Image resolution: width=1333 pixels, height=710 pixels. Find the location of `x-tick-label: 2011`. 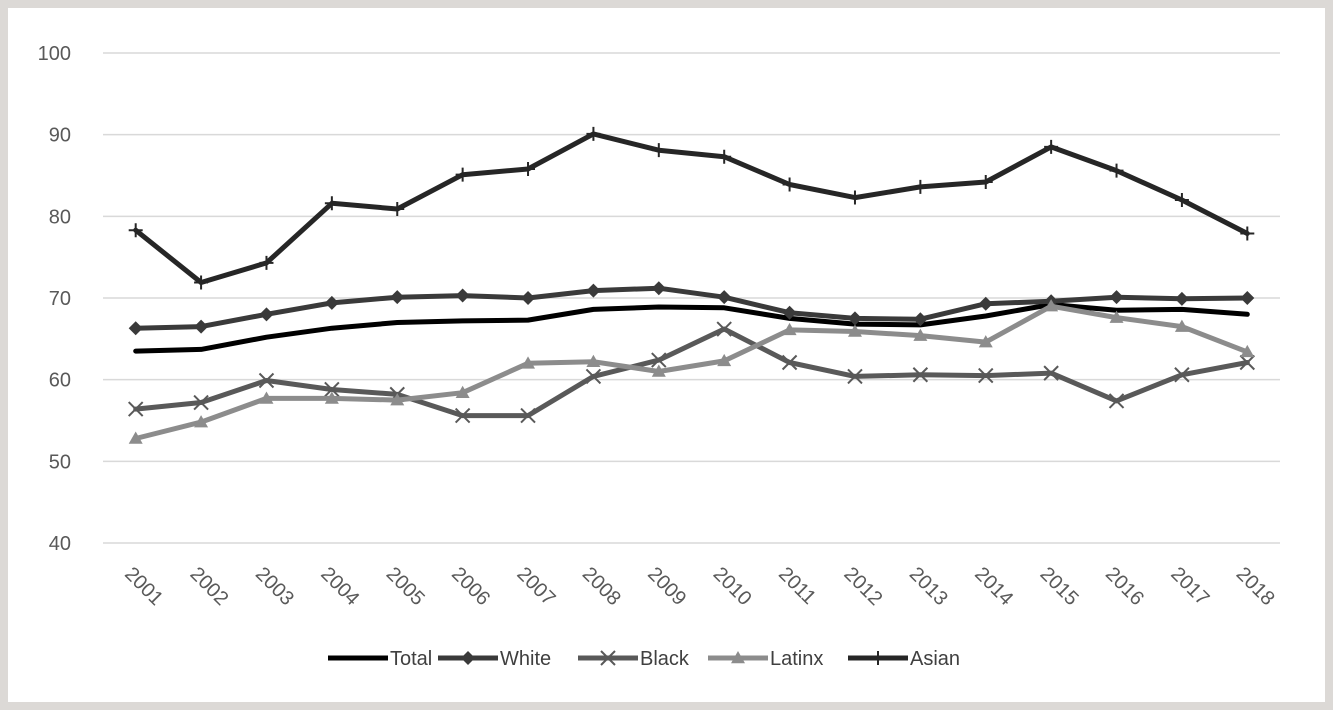

x-tick-label: 2011 is located at coordinates (797, 586).